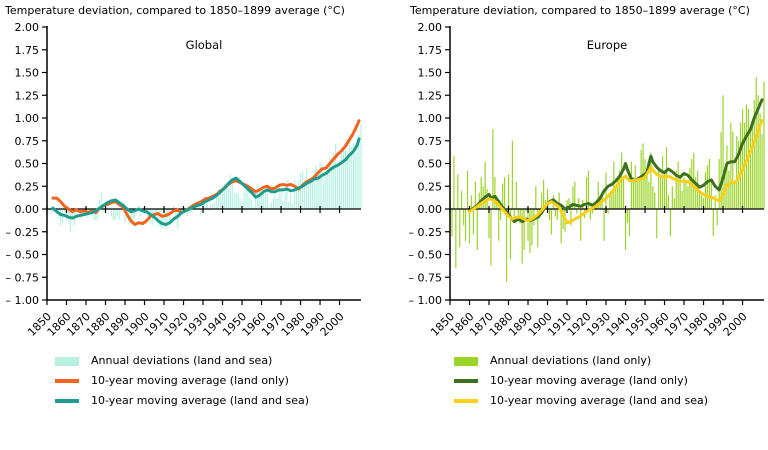 This screenshot has width=768, height=450. Describe the element at coordinates (27, 95) in the screenshot. I see `y-tick-label: 1.25` at that location.